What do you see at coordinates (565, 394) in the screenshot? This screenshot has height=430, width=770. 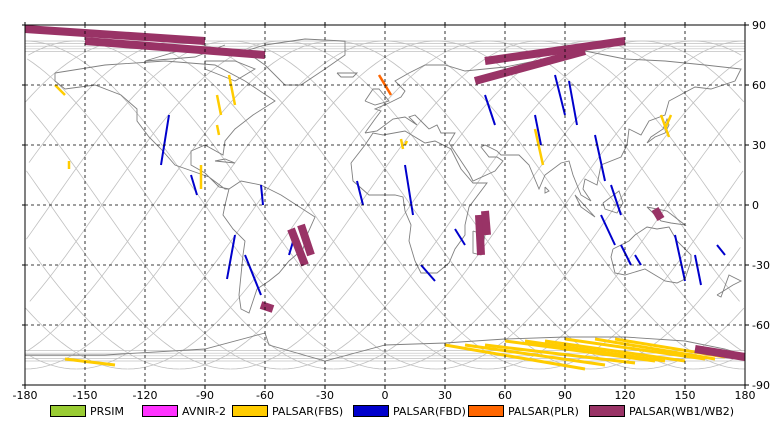 I see `lon-tick-label: 90` at bounding box center [565, 394].